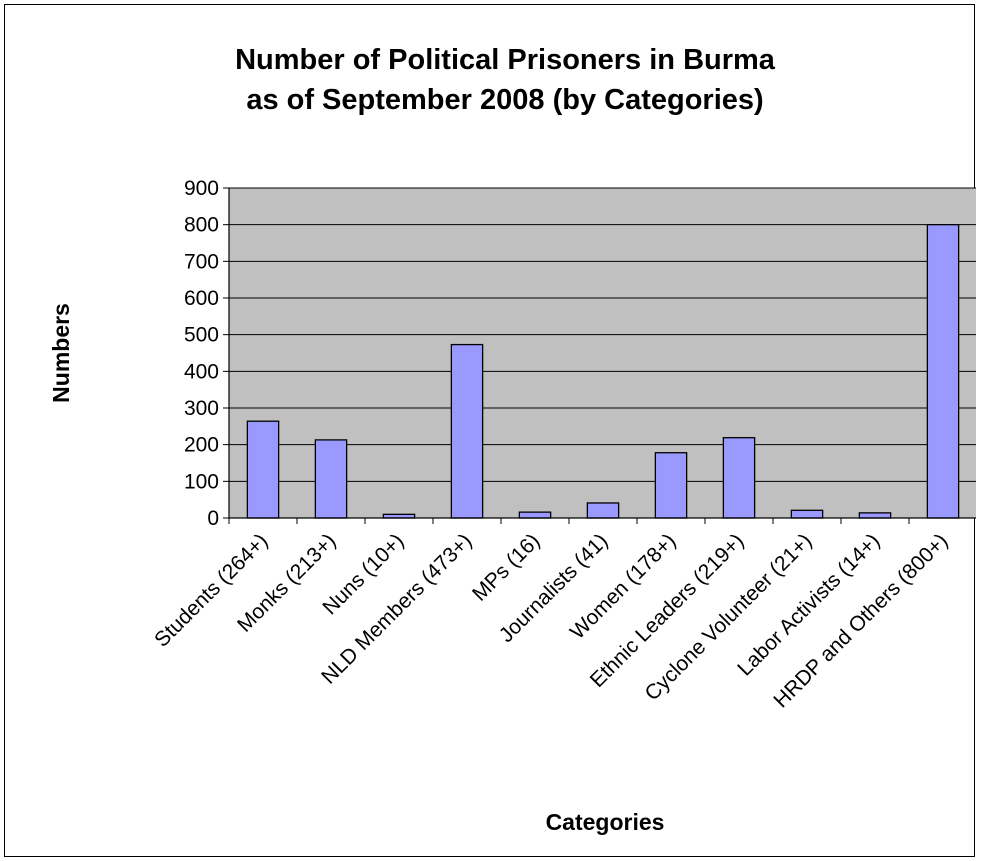 This screenshot has height=861, width=981. What do you see at coordinates (605, 822) in the screenshot?
I see `x-axis-title: Categories` at bounding box center [605, 822].